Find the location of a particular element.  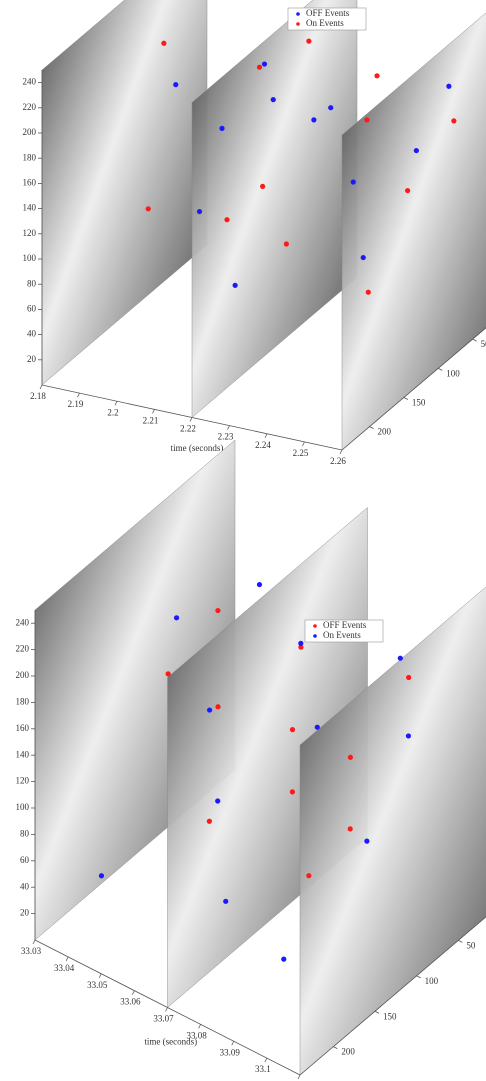

x-tick-label: 33.05 is located at coordinates (97, 985).